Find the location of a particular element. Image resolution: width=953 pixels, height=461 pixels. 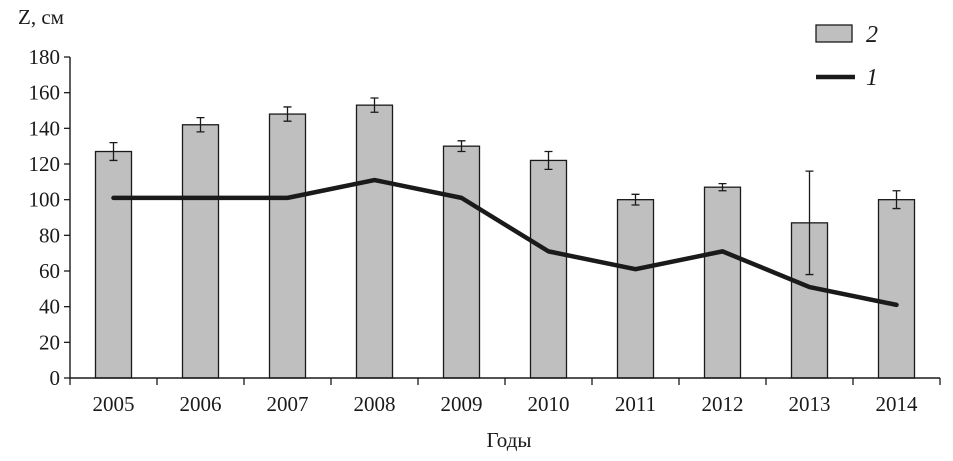

error-bar-2005 is located at coordinates (113, 151).